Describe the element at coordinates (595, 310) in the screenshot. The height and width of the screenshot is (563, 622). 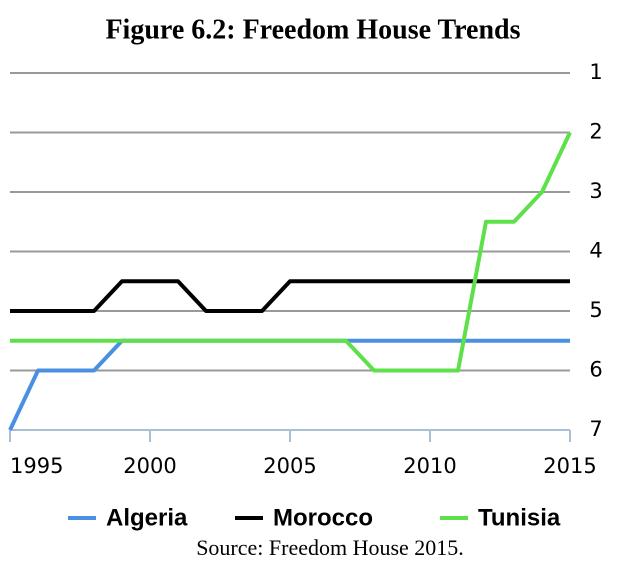
I see `y-tick-label: 5` at that location.